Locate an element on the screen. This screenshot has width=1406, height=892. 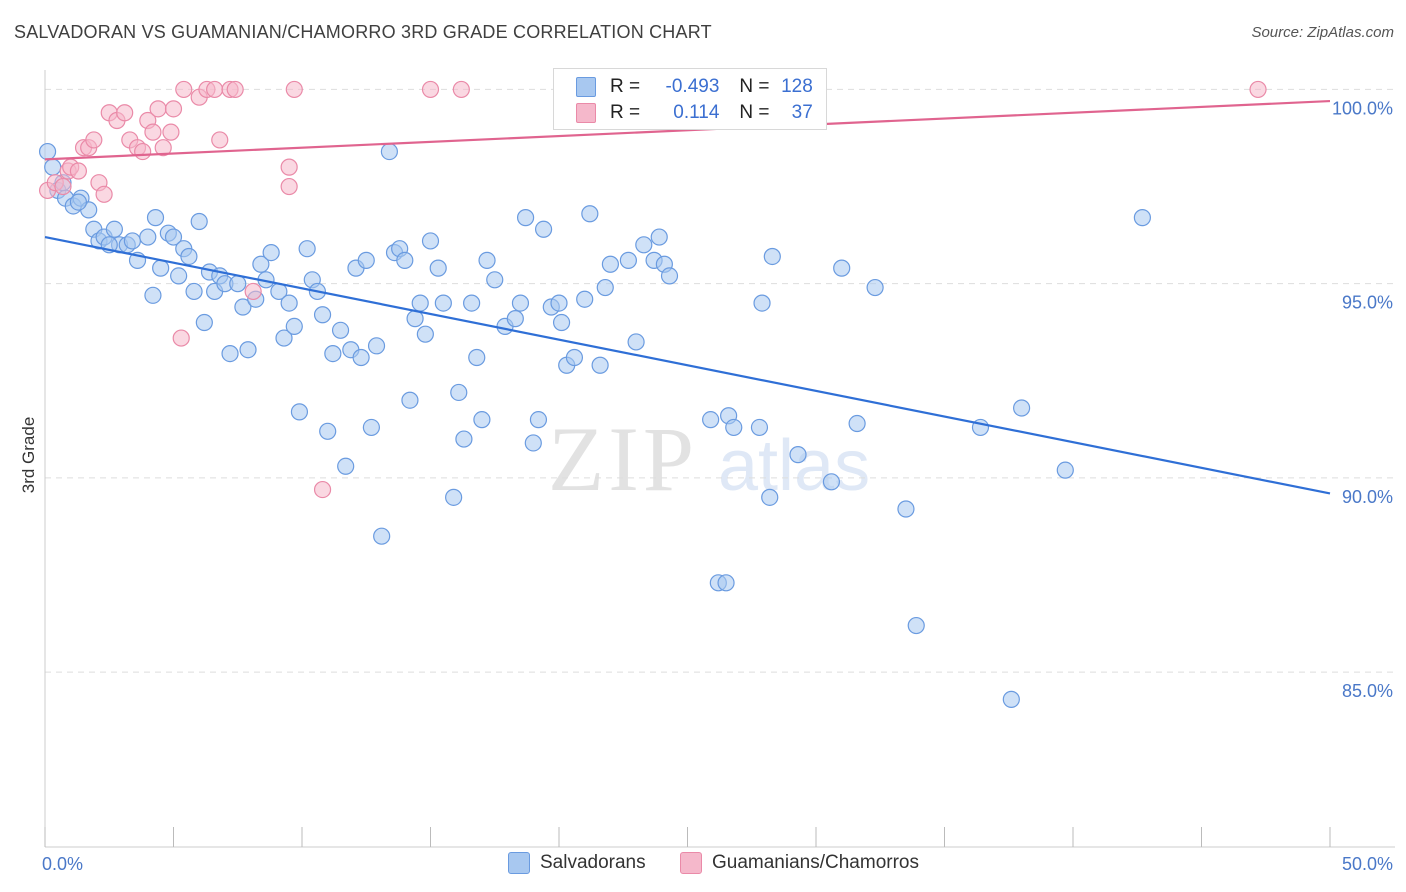
x-tick-labels: 0.0% 50.0% is located at coordinates (717, 864).